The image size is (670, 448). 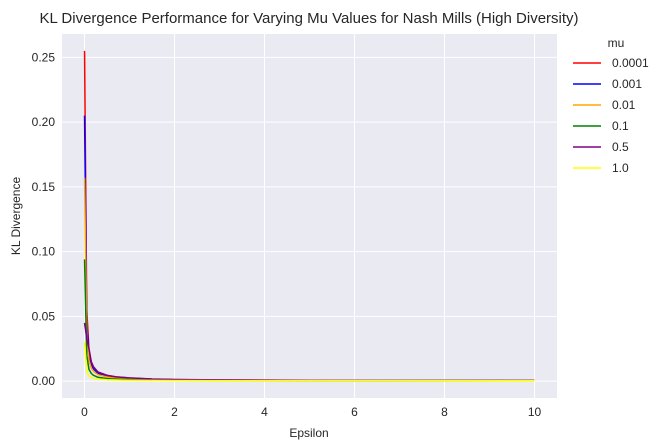 I want to click on x-axis-label: Epsilon, so click(x=308, y=433).